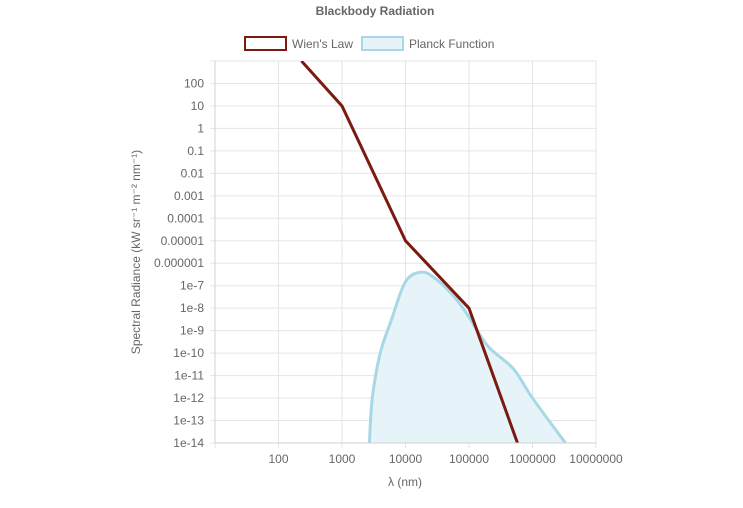  Describe the element at coordinates (193, 173) in the screenshot. I see `y-tick-label: 0.01` at that location.